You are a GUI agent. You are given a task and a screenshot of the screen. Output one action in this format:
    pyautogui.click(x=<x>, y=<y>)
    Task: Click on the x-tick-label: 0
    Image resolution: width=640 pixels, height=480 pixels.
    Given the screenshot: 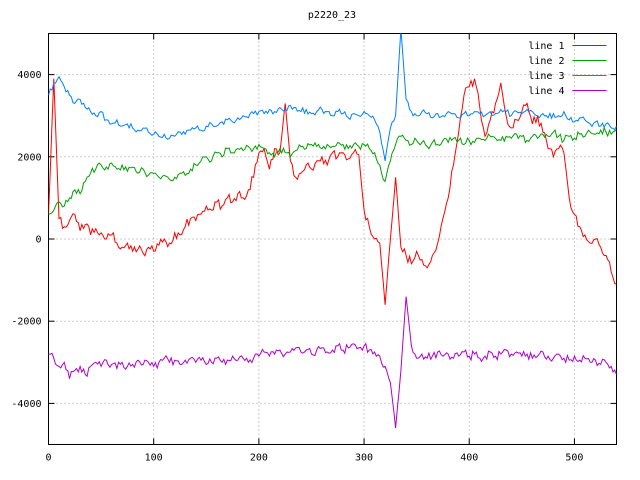 What is the action you would take?
    pyautogui.click(x=48, y=458)
    